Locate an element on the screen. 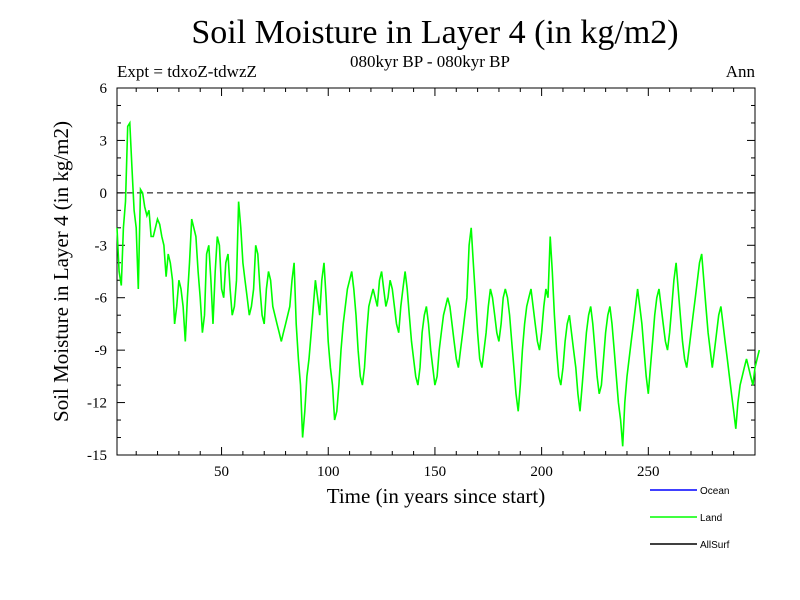 The height and width of the screenshot is (600, 800). x-tick-label: 150 is located at coordinates (435, 472).